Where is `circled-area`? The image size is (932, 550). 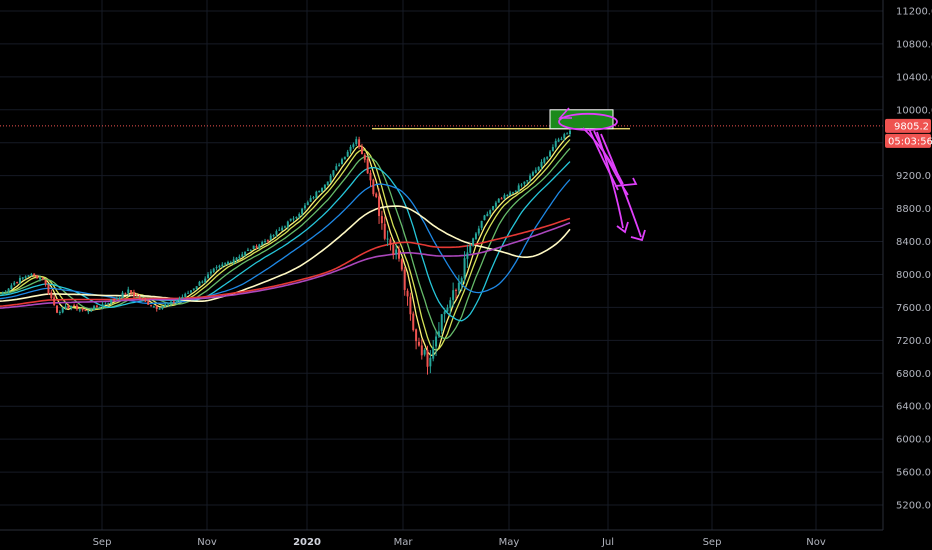 circled-area is located at coordinates (588, 121).